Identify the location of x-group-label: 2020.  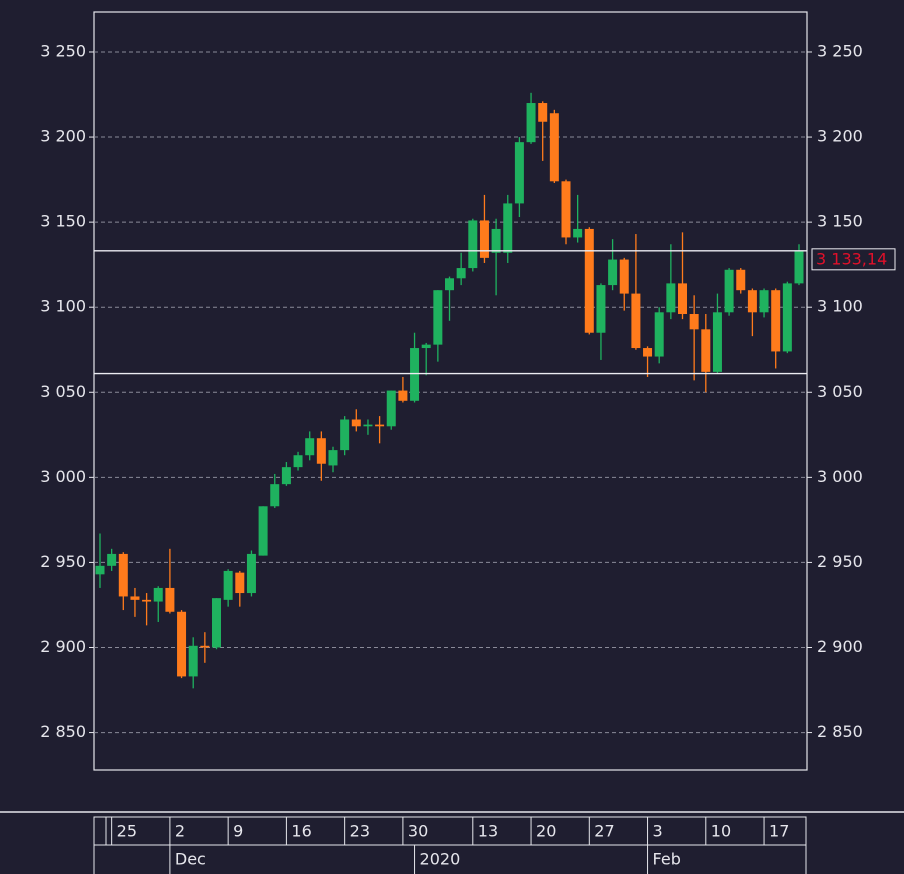
(440, 859).